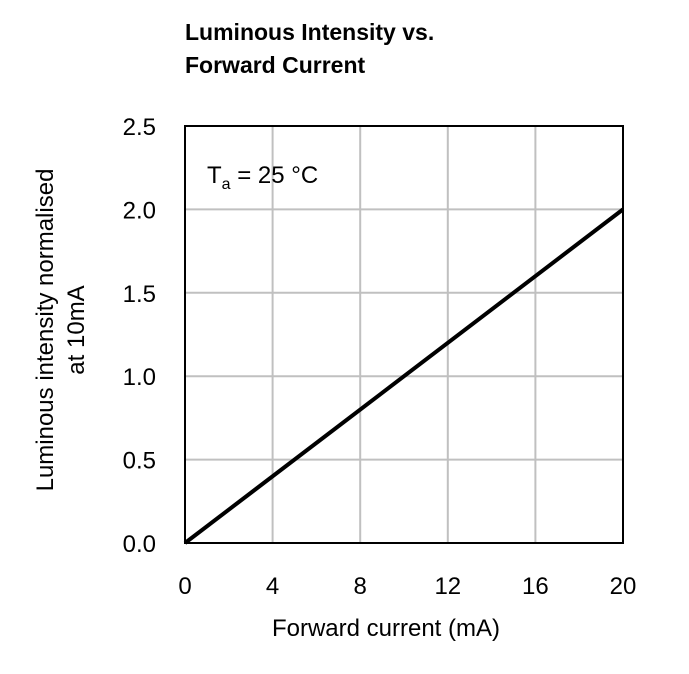 This screenshot has width=689, height=674. What do you see at coordinates (309, 49) in the screenshot?
I see `chart-title: Luminous Intensity vs. Forward Current` at bounding box center [309, 49].